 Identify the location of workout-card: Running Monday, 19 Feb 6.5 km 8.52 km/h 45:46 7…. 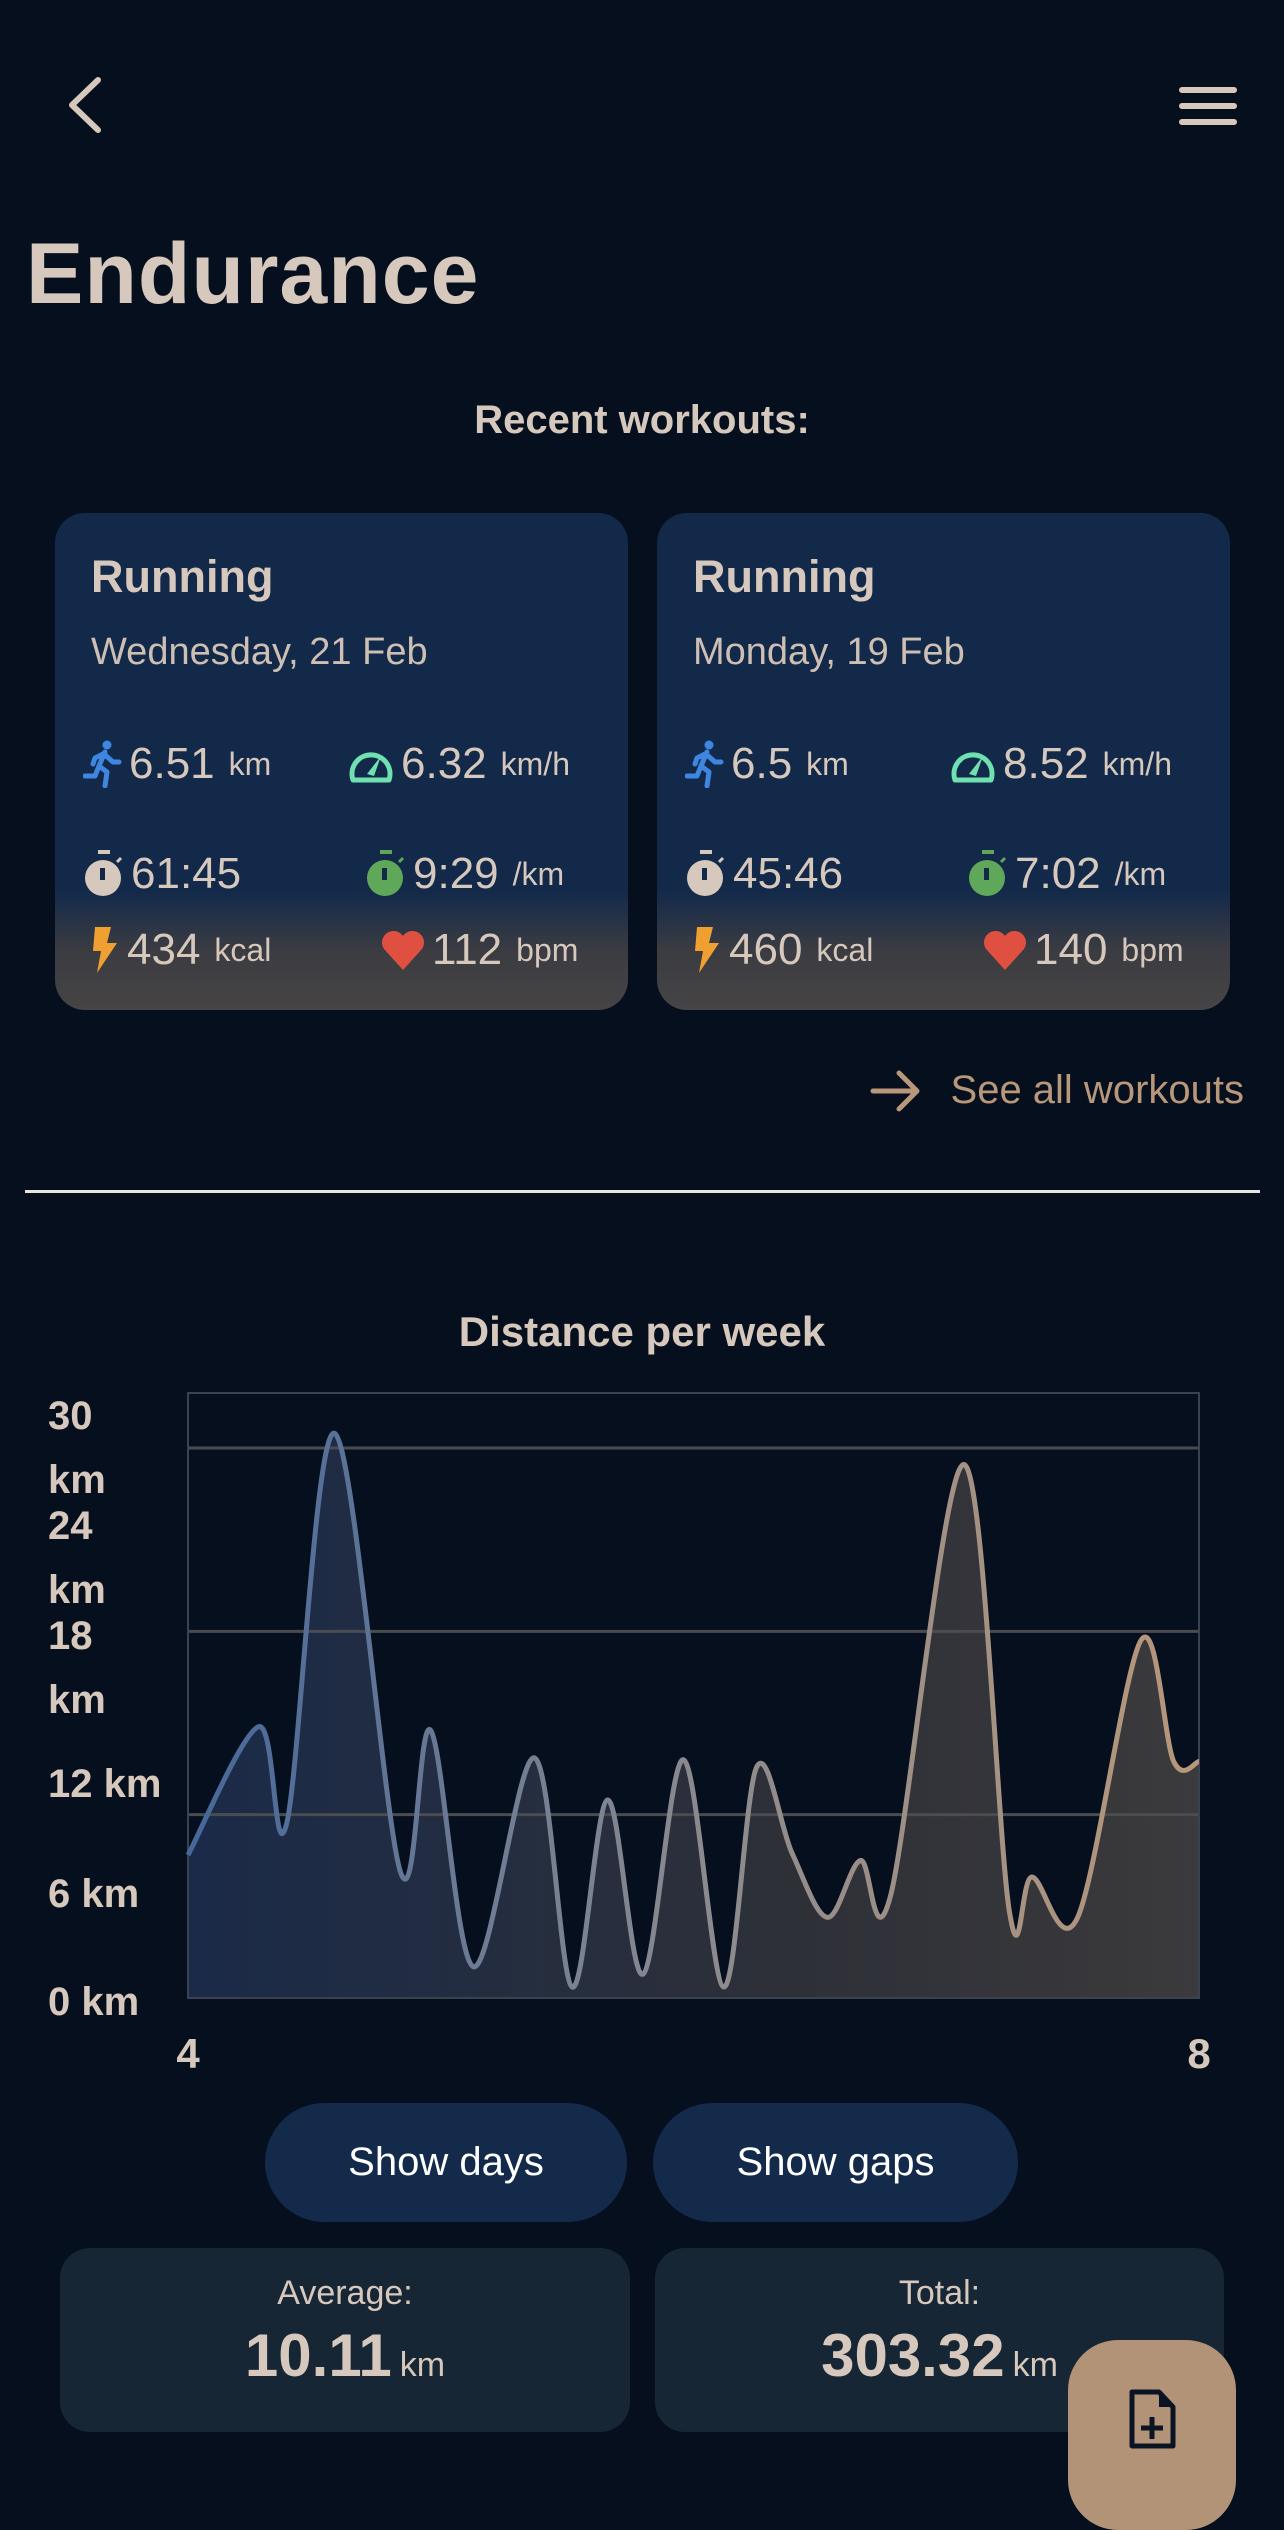
(943, 761).